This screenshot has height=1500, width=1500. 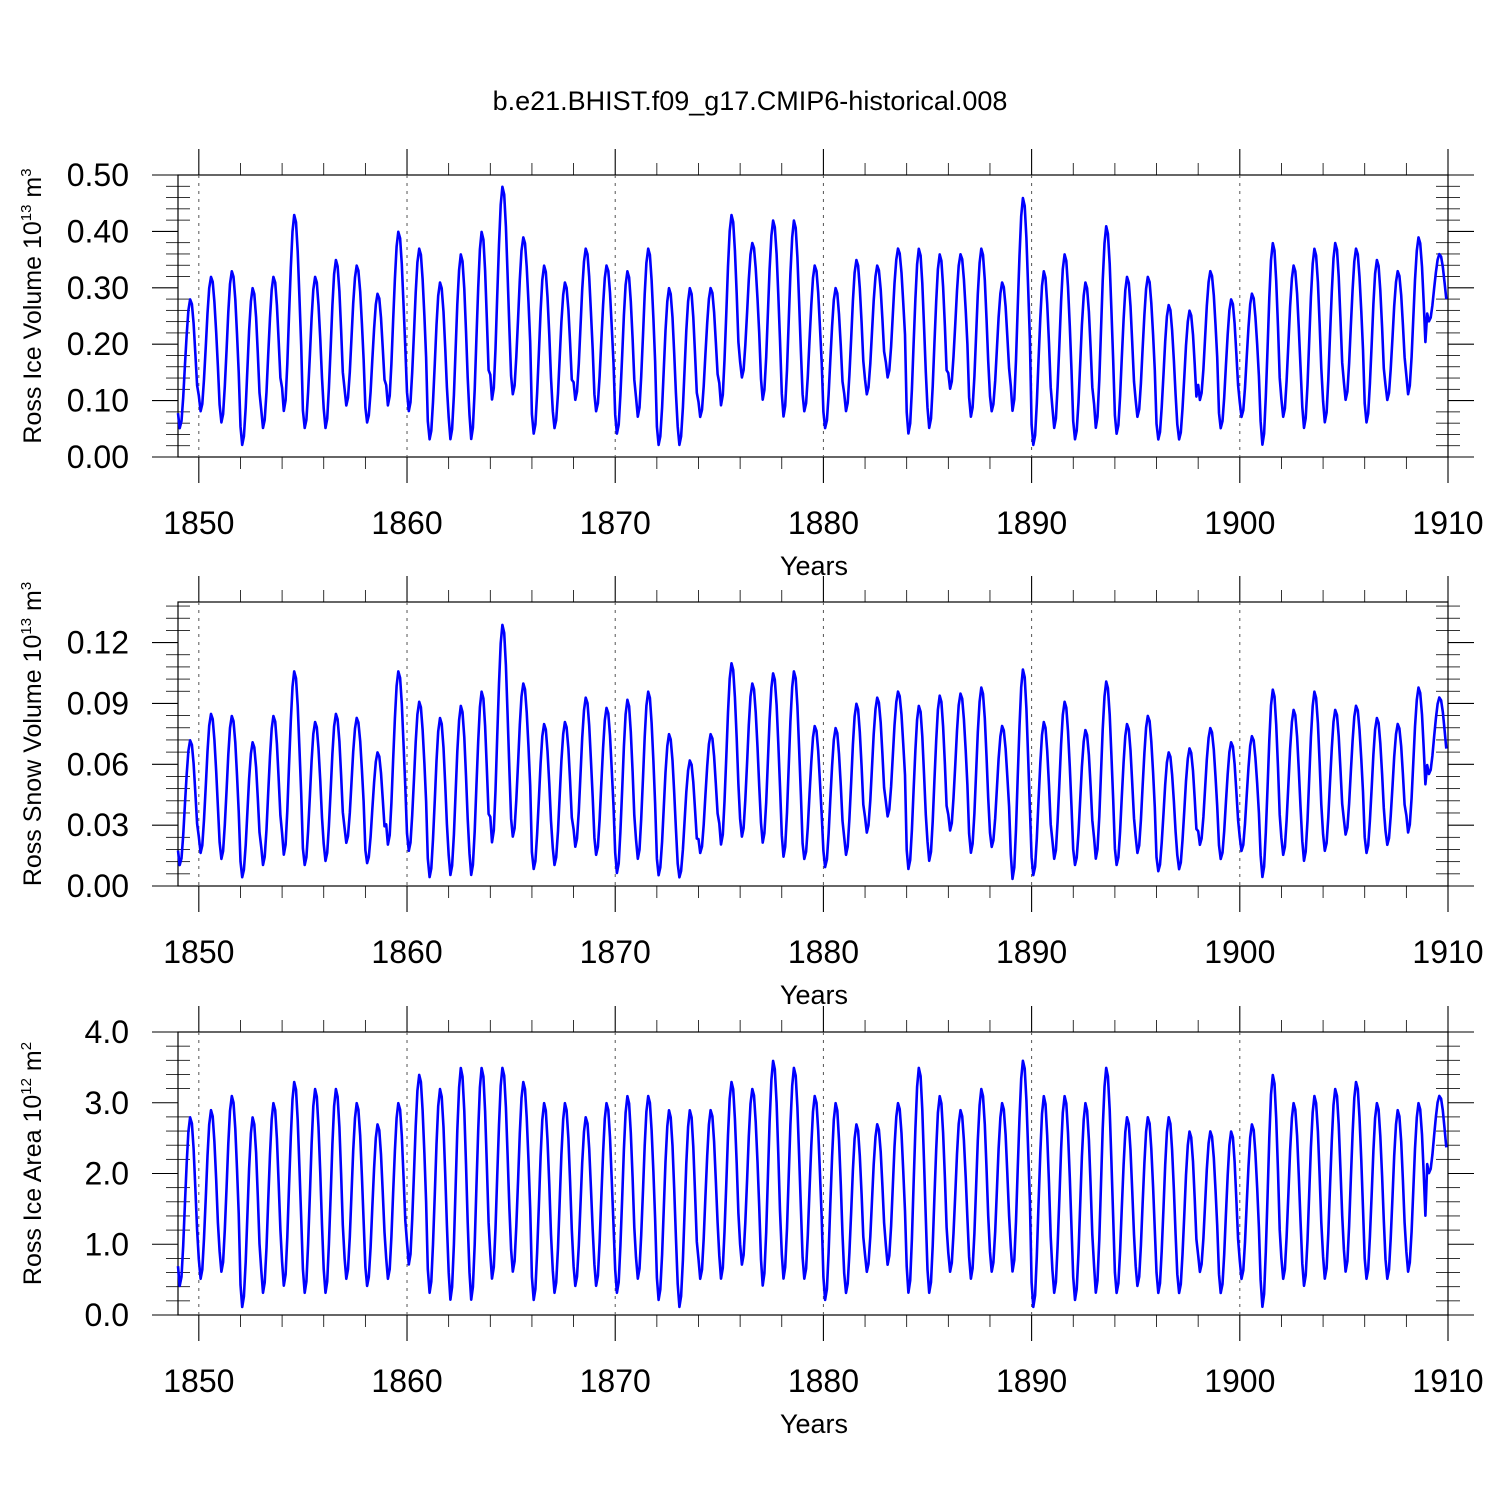 What do you see at coordinates (98, 344) in the screenshot?
I see `y-tick-label: 0.20` at bounding box center [98, 344].